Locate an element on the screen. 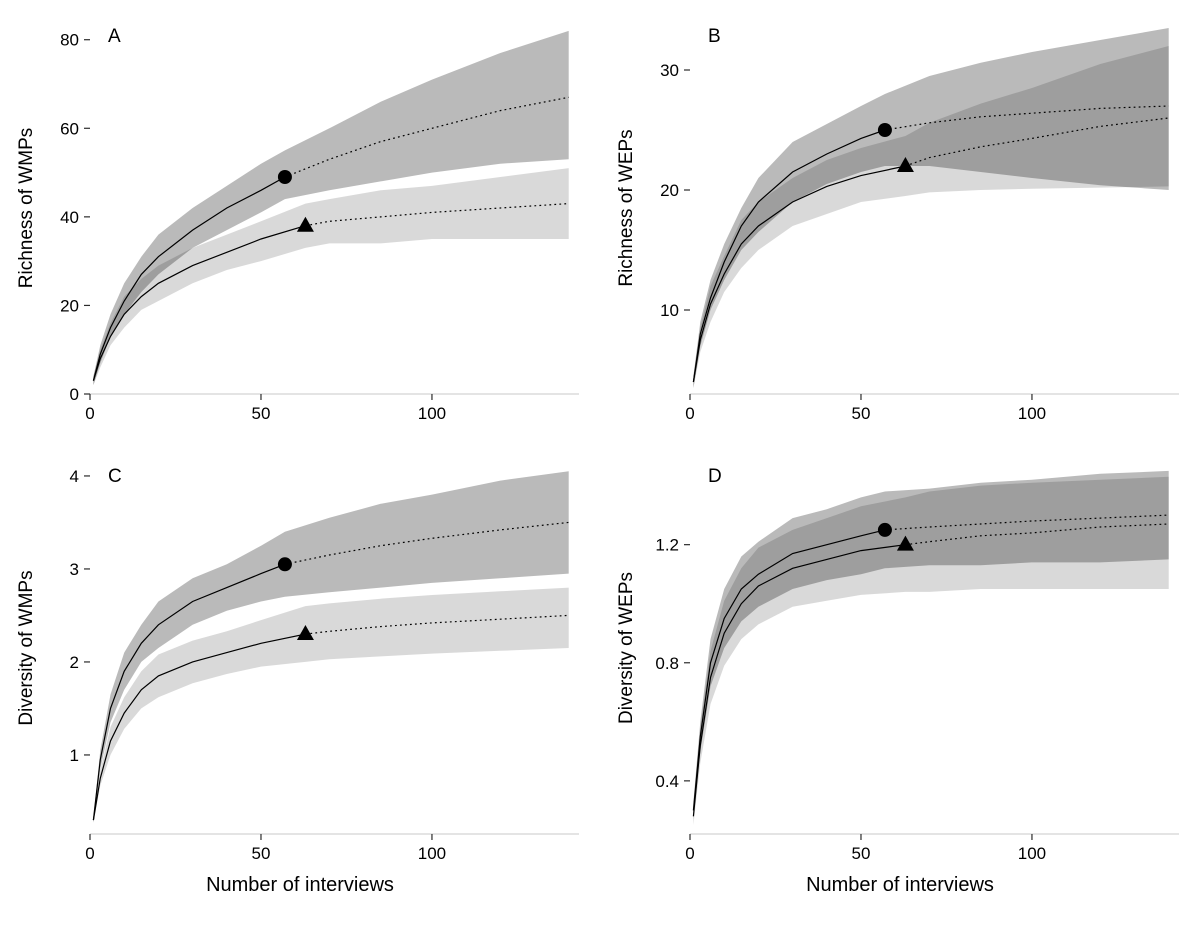 Image resolution: width=1200 pixels, height=930 pixels. y-tick-label: 30 is located at coordinates (669, 70).